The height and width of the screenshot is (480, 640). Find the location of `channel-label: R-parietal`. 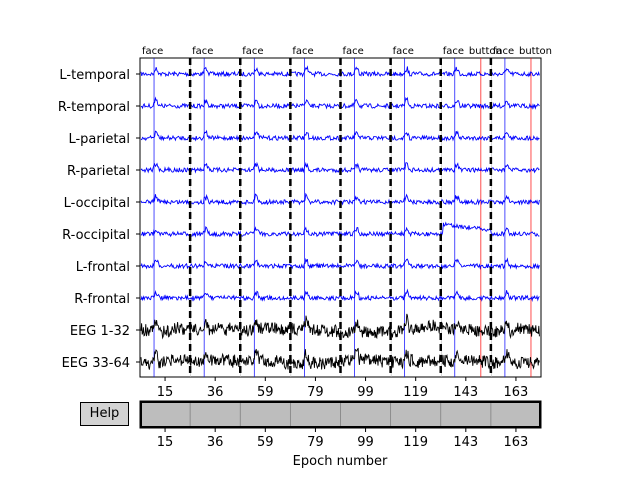

channel-label: R-parietal is located at coordinates (98, 171).